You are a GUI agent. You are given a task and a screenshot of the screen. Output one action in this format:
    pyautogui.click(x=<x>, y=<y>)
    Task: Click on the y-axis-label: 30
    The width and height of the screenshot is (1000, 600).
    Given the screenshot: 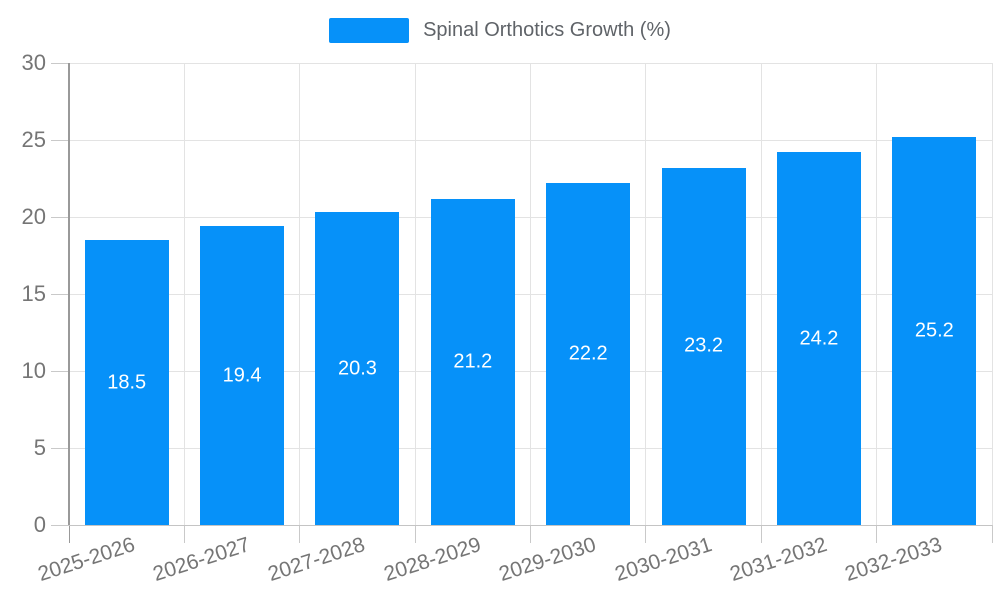 What is the action you would take?
    pyautogui.click(x=33, y=62)
    